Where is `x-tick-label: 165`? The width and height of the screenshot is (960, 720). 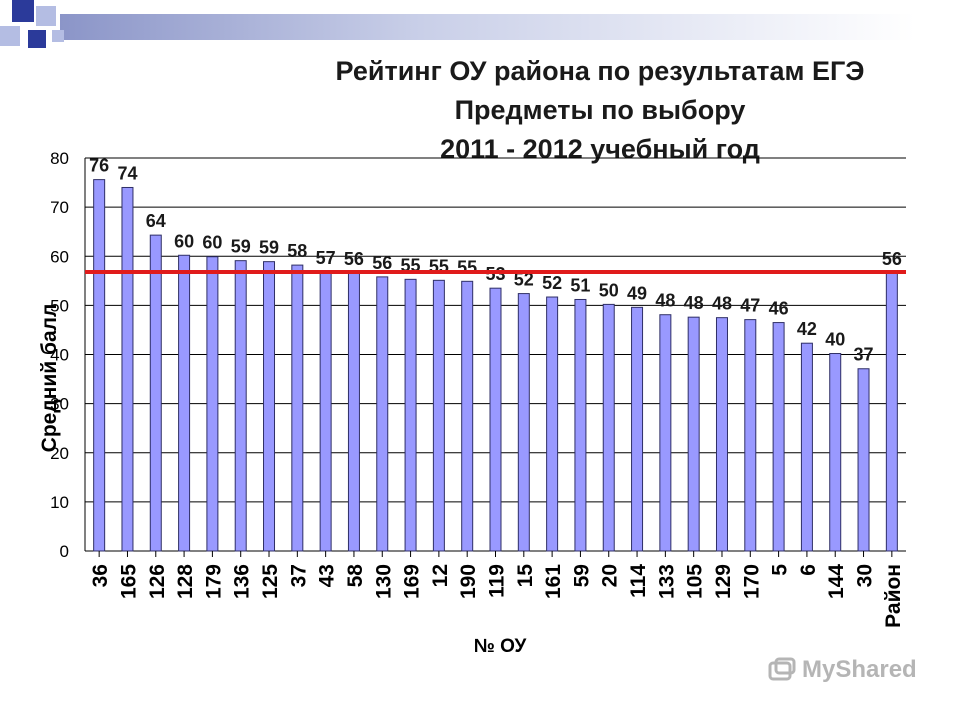
x-tick-label: 165 is located at coordinates (128, 581).